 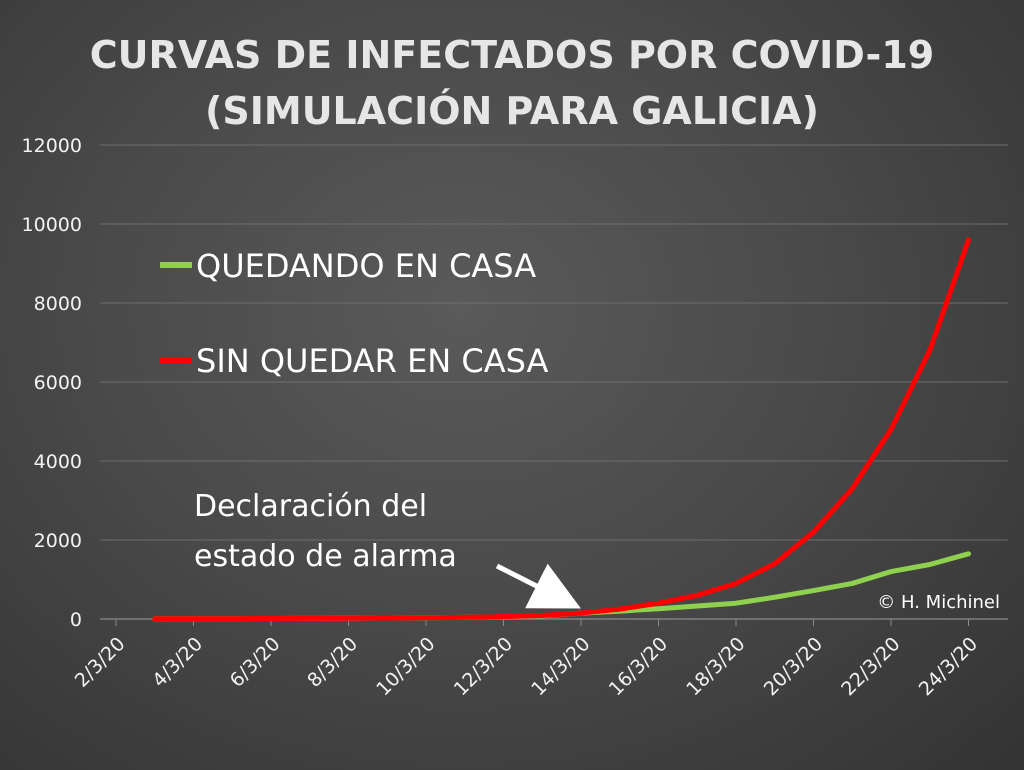 I want to click on credit-label: © H. Michinel, so click(x=938, y=602).